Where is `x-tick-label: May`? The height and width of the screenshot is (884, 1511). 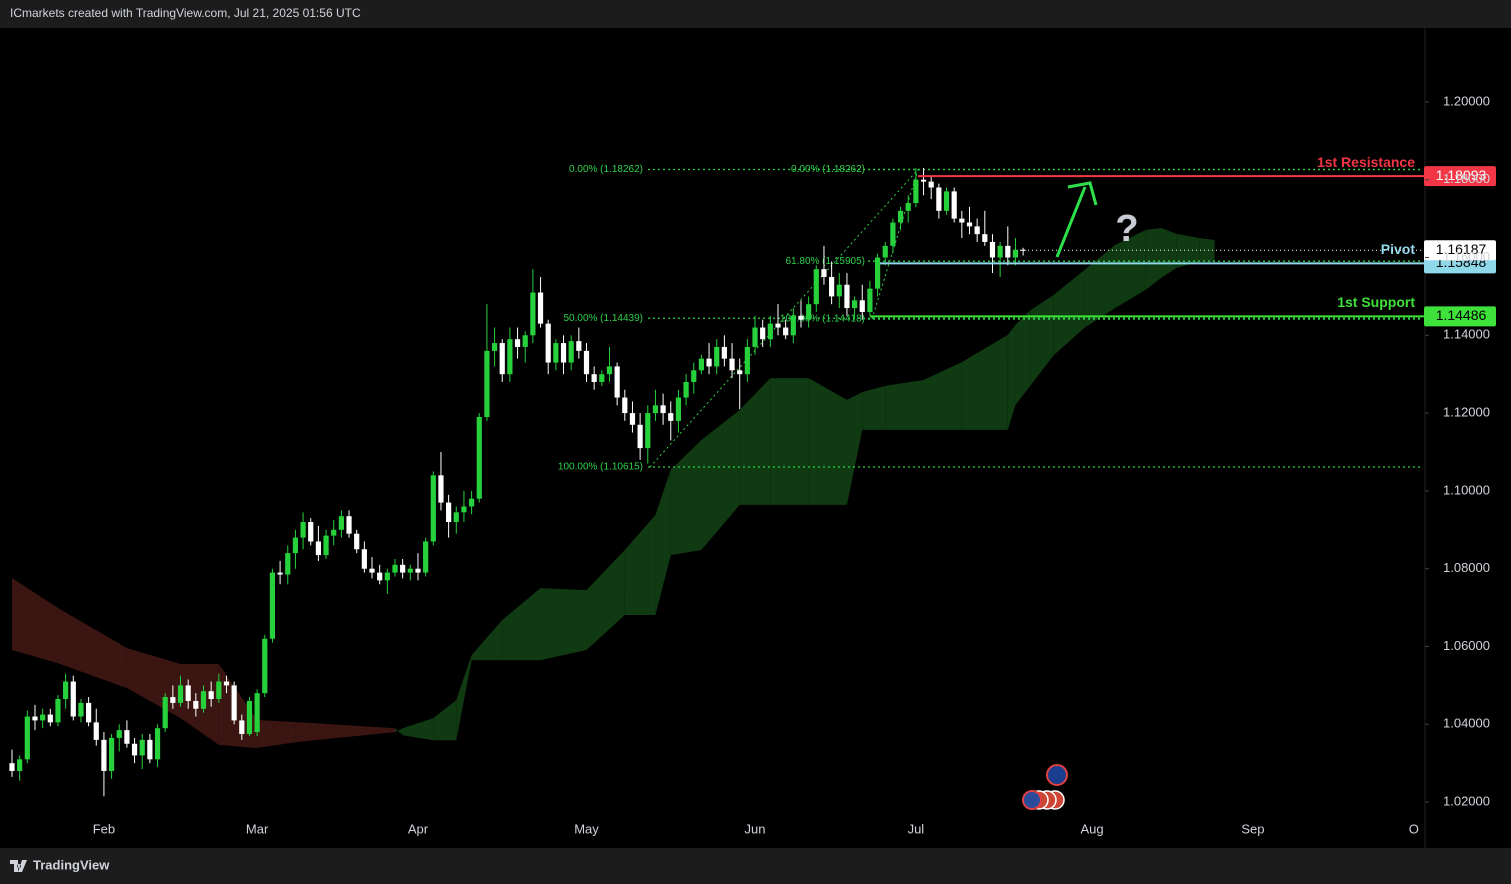 x-tick-label: May is located at coordinates (586, 828).